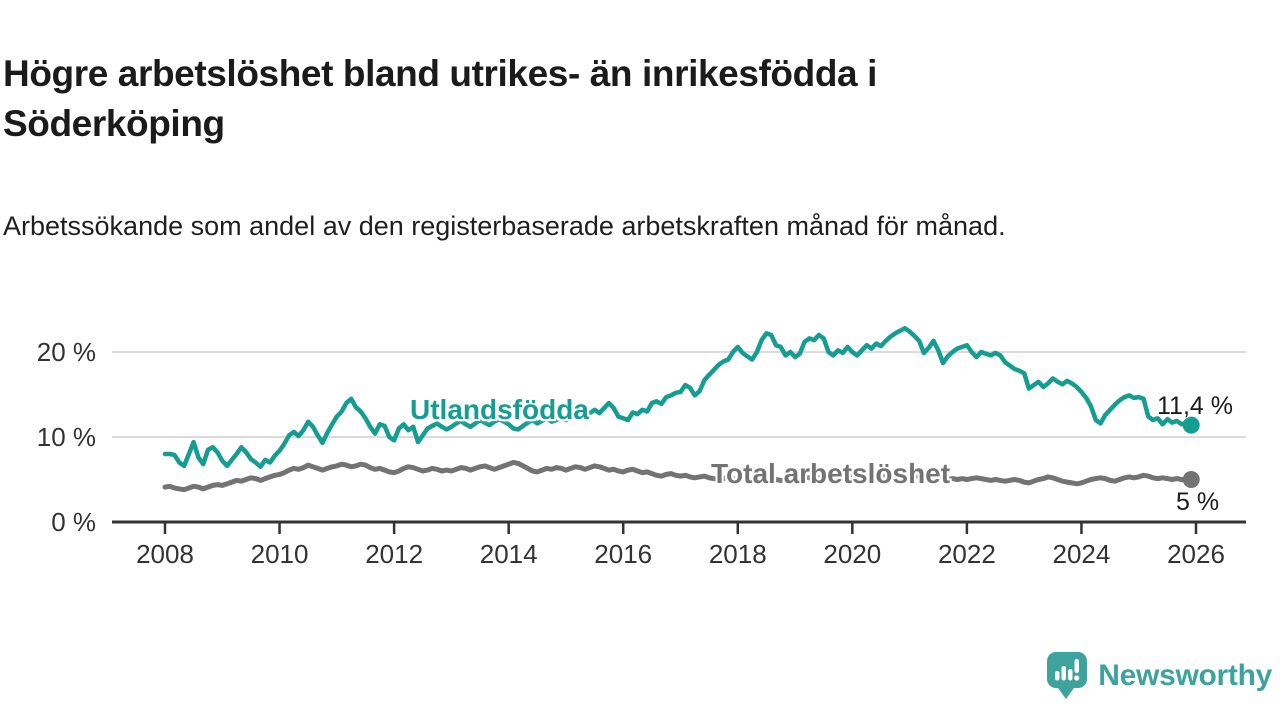 The height and width of the screenshot is (720, 1280). What do you see at coordinates (165, 554) in the screenshot?
I see `x-tick-label: 2008` at bounding box center [165, 554].